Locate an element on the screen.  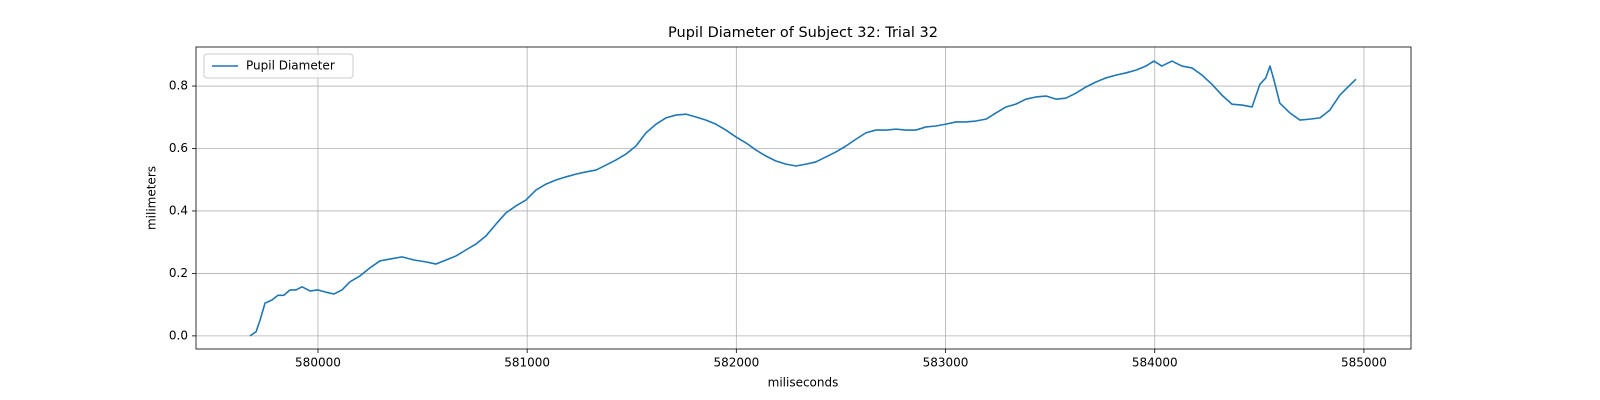
y-tick-label: 0.8 is located at coordinates (178, 86).